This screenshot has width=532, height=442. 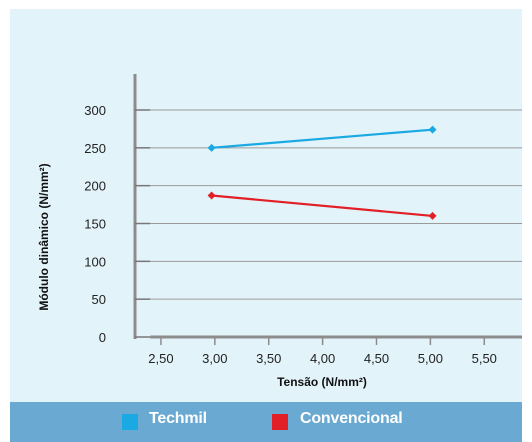 I want to click on x-axis-title: Tensão (N/mm²), so click(x=322, y=382).